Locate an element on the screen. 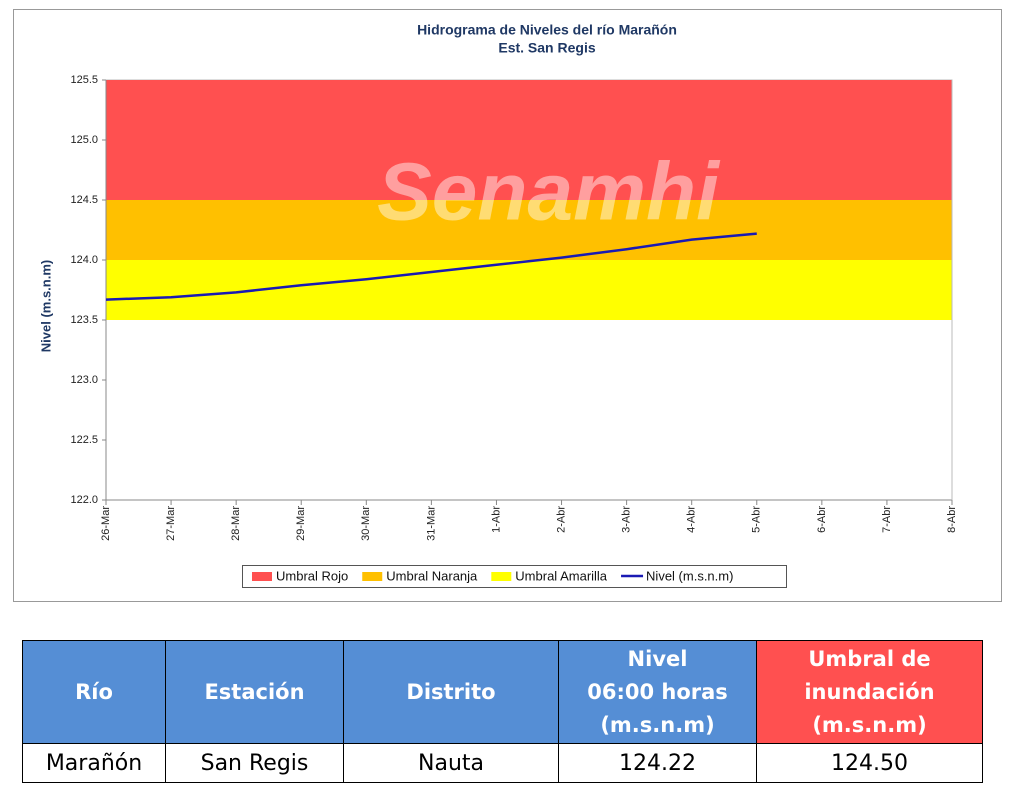 This screenshot has width=1030, height=808. y-tick-label: 123.0 is located at coordinates (84, 380).